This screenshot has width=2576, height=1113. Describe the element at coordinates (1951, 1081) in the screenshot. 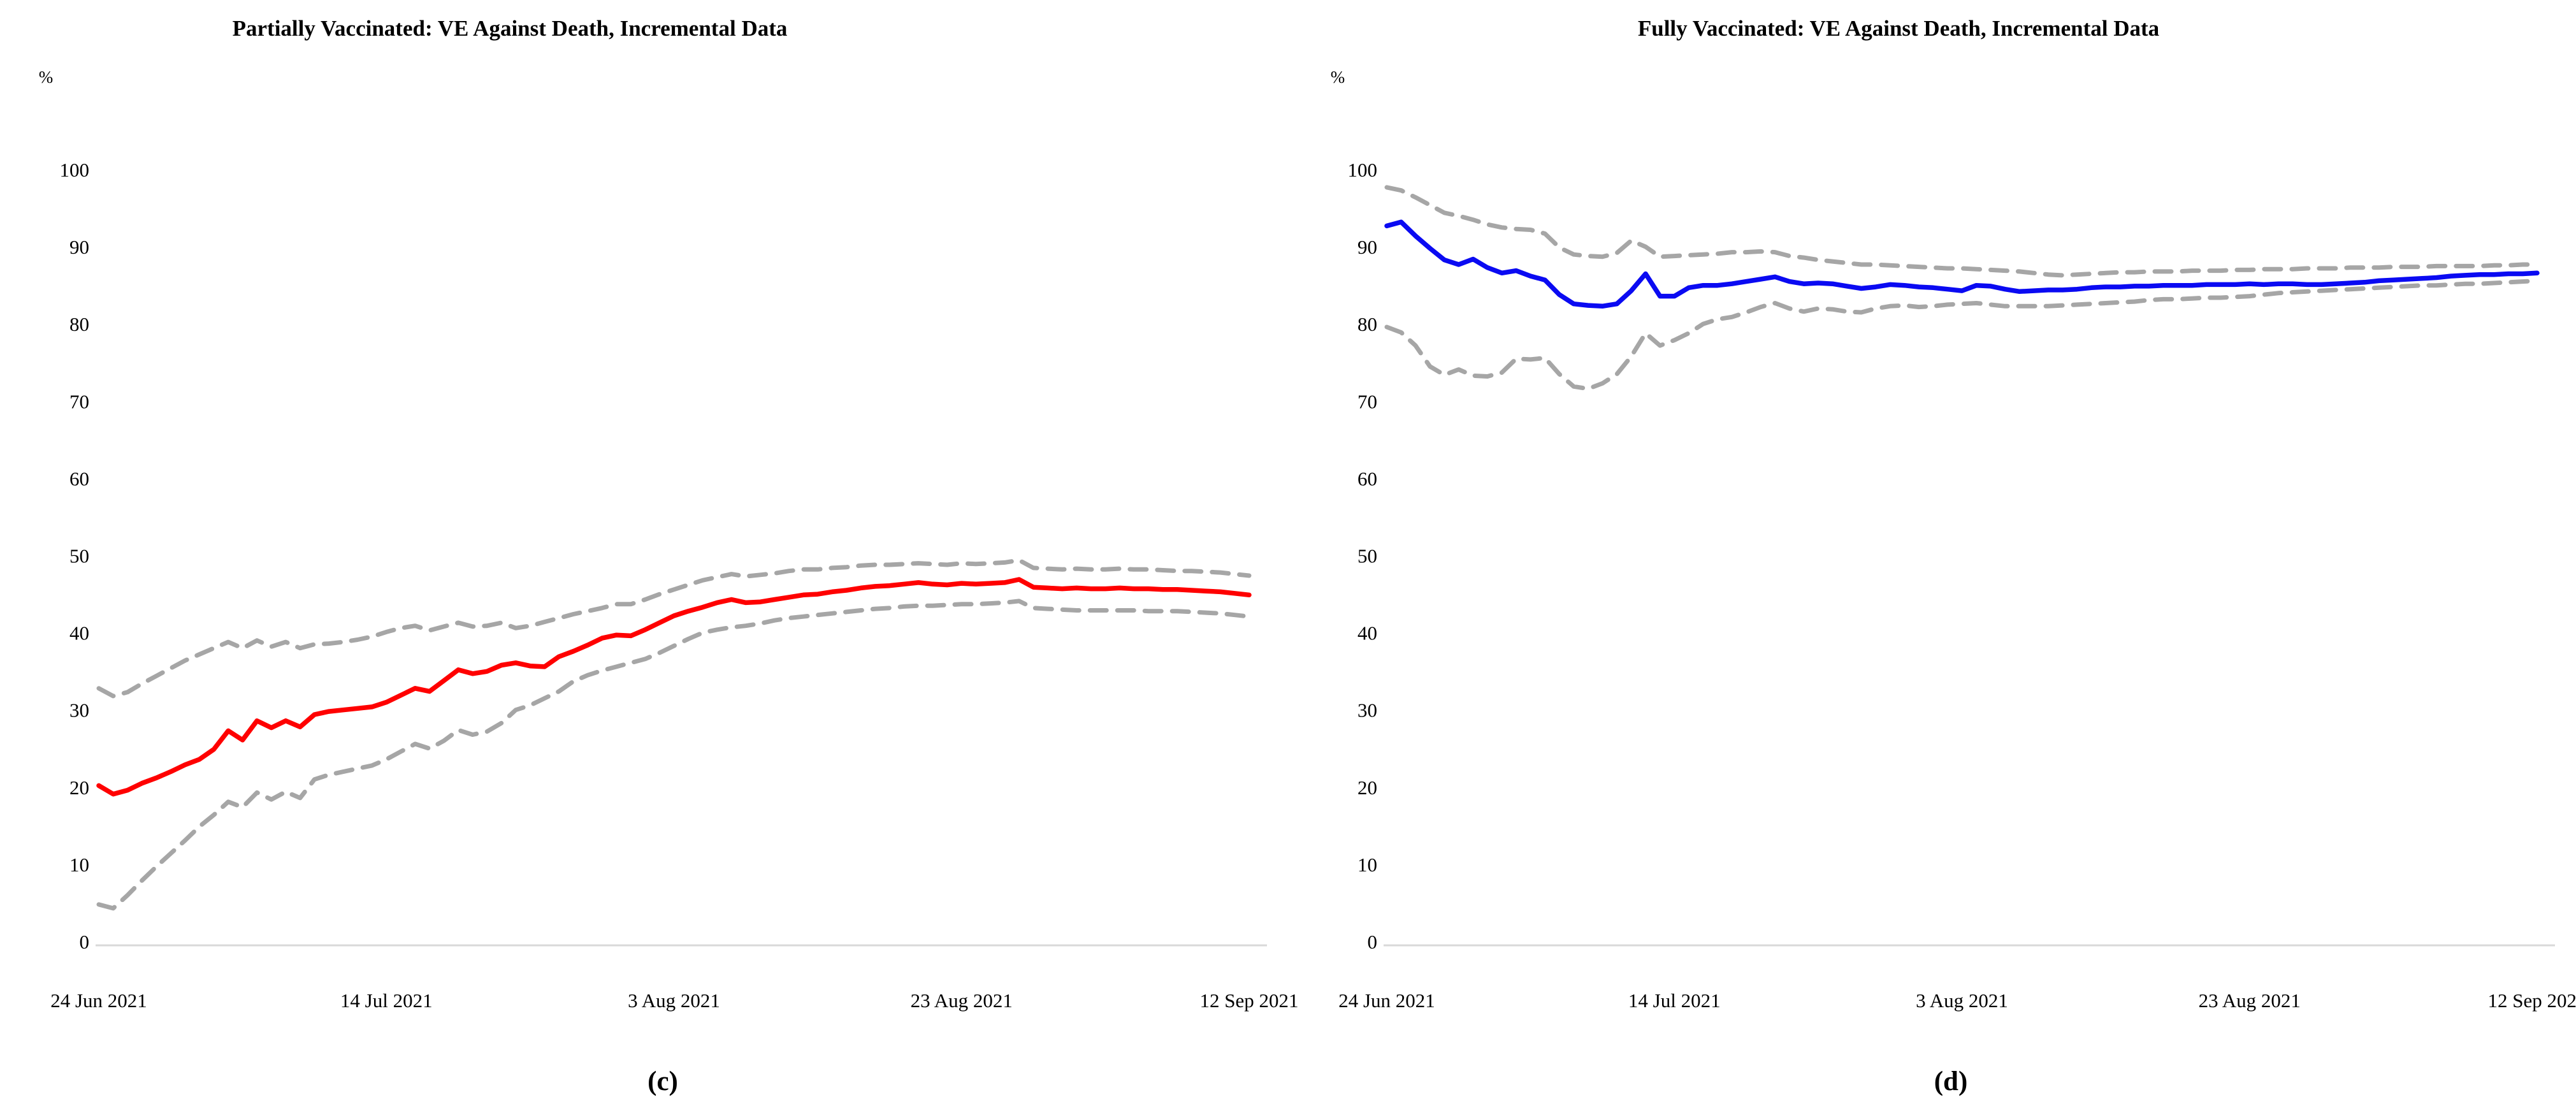

I see `panel-label-d: (d)` at that location.